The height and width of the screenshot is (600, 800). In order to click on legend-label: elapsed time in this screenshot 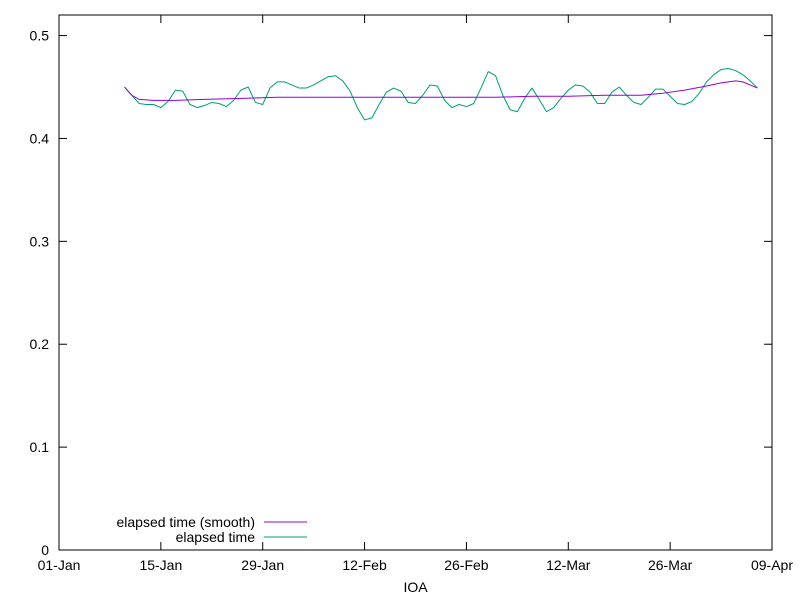, I will do `click(216, 537)`.